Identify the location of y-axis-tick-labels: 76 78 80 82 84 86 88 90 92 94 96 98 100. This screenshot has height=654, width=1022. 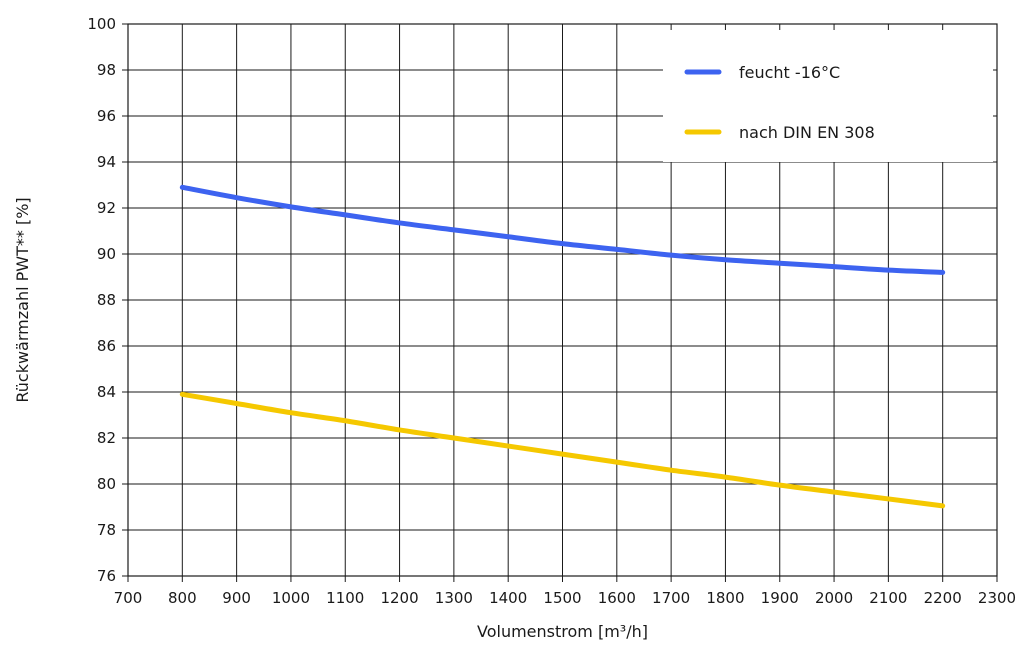
(101, 300).